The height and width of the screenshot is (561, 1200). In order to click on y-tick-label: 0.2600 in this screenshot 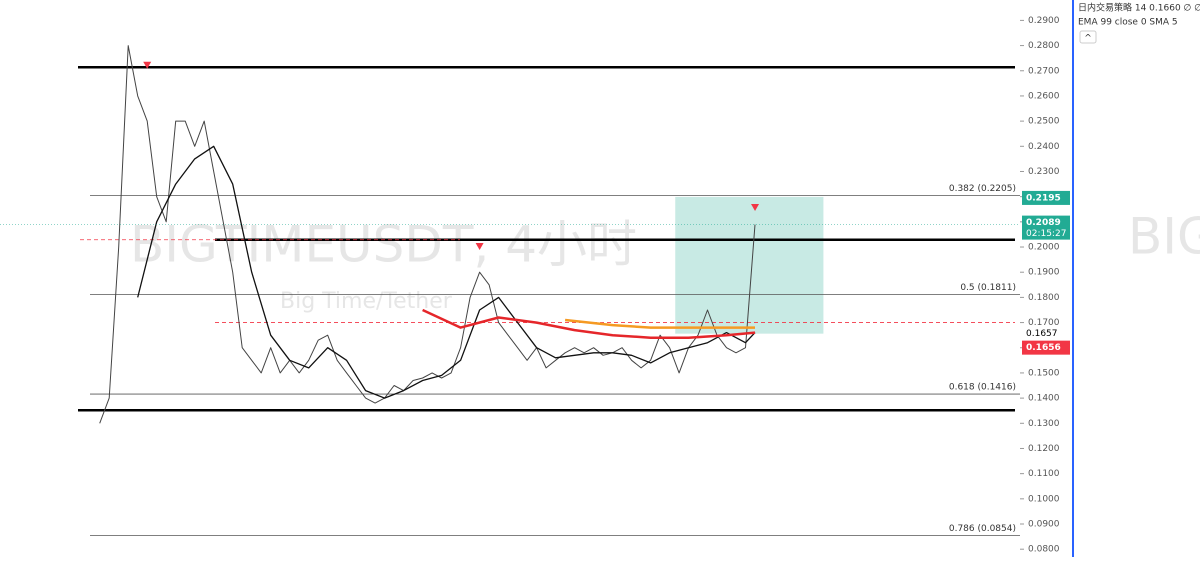, I will do `click(1044, 96)`.